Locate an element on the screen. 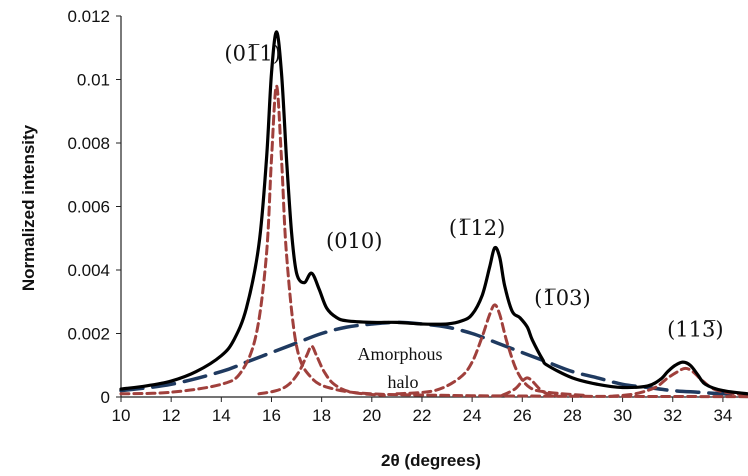  x-tick-label: 34 is located at coordinates (722, 415).